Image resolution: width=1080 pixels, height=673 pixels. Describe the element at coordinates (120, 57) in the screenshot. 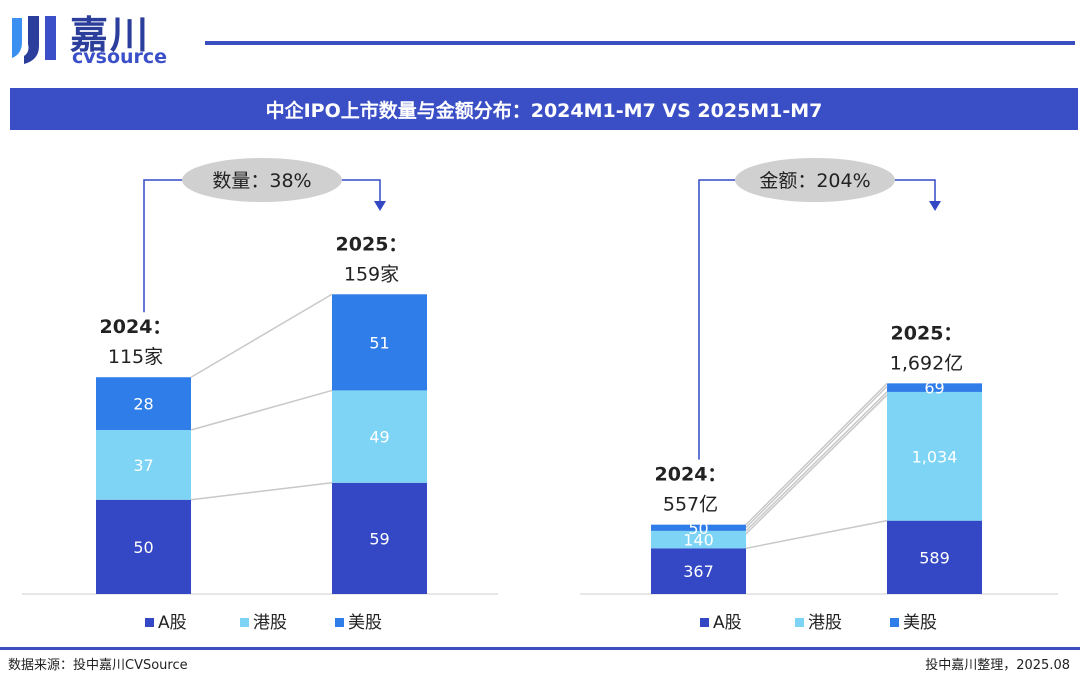

I see `logo-english: cvsource` at that location.